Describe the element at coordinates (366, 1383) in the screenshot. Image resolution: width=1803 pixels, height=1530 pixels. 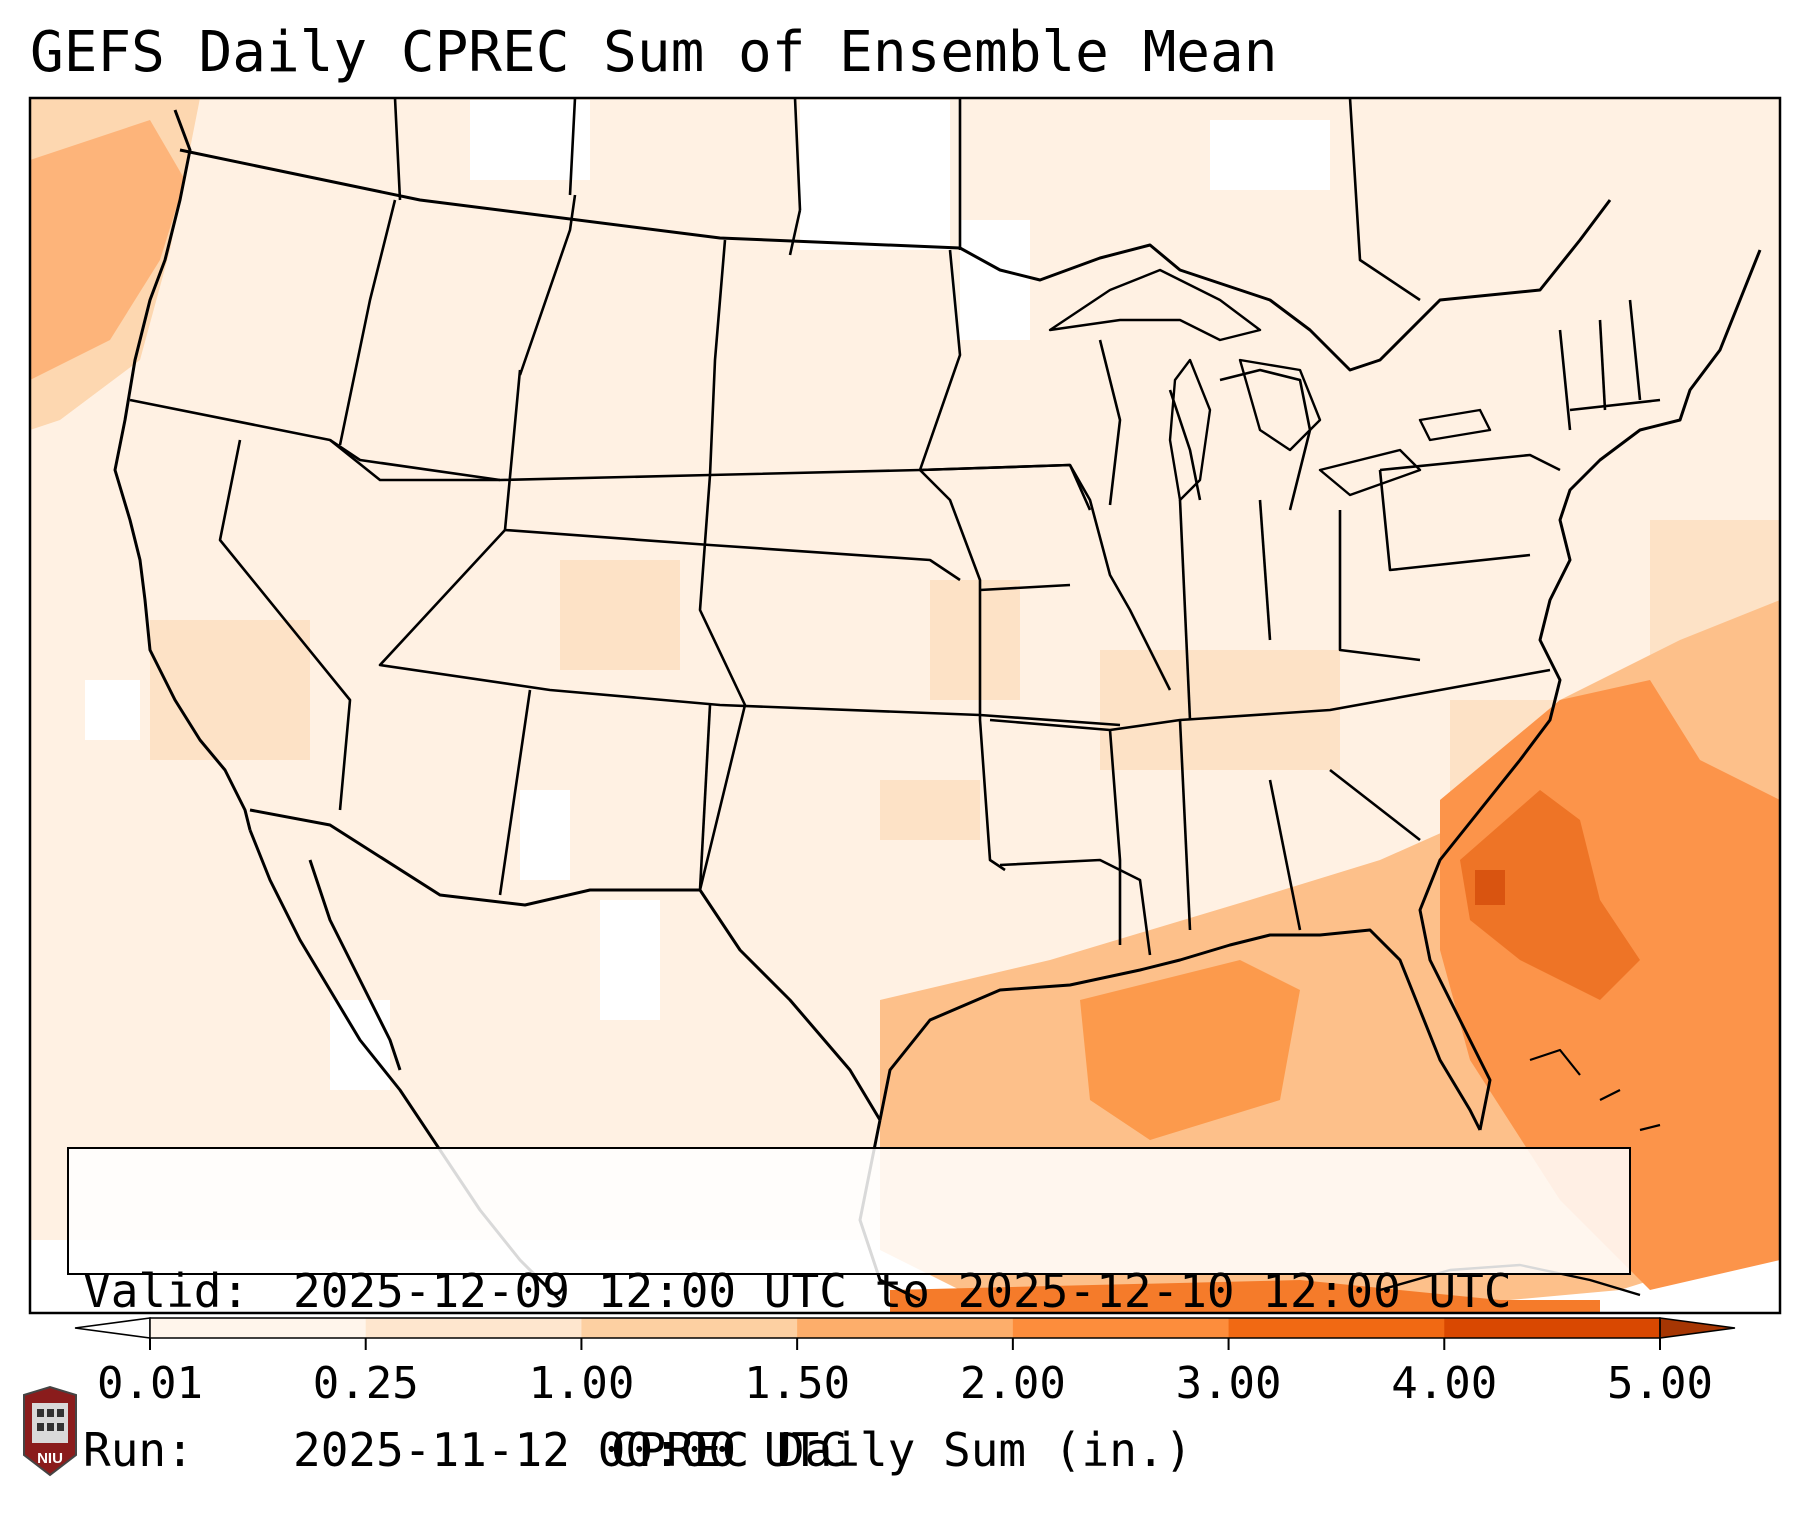
I see `colorbar-tick-label: 0.25` at that location.